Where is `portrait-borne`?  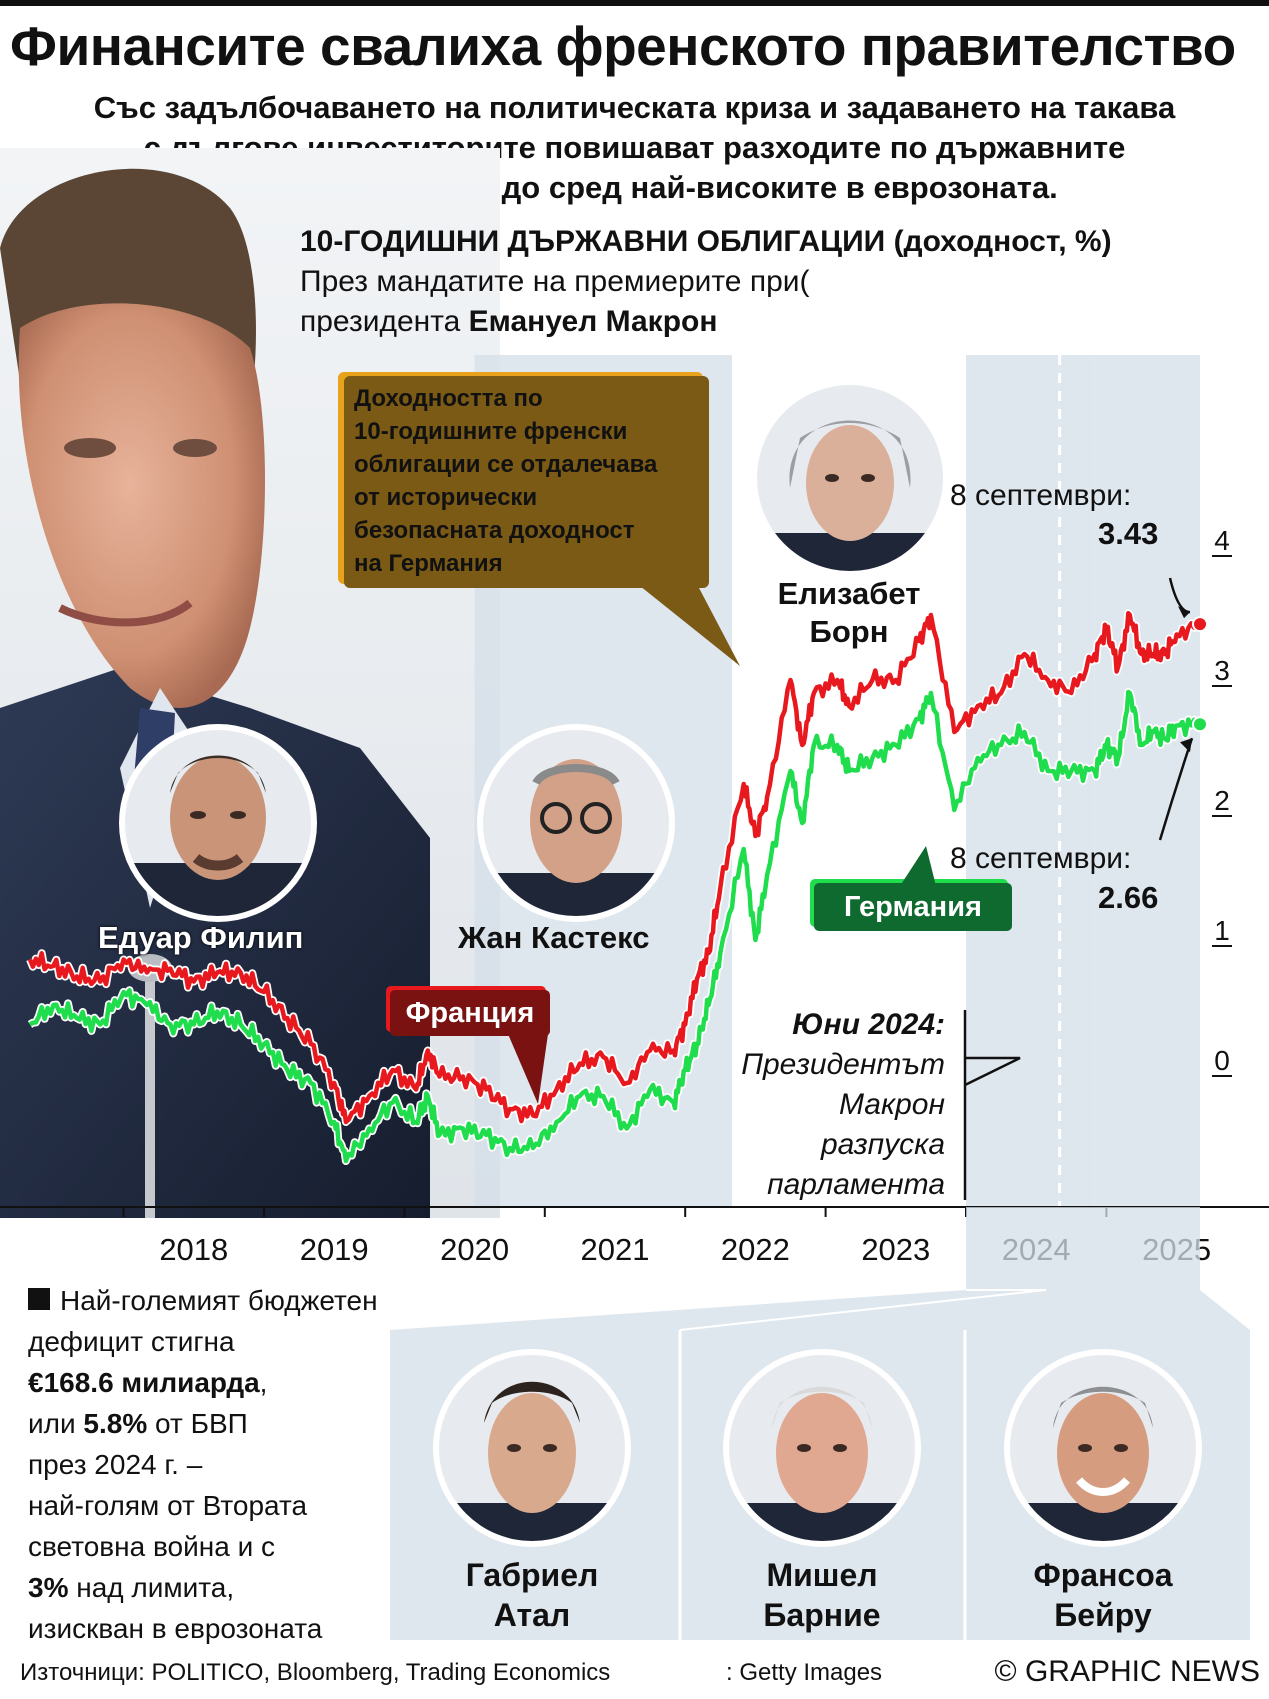
portrait-borne is located at coordinates (850, 478).